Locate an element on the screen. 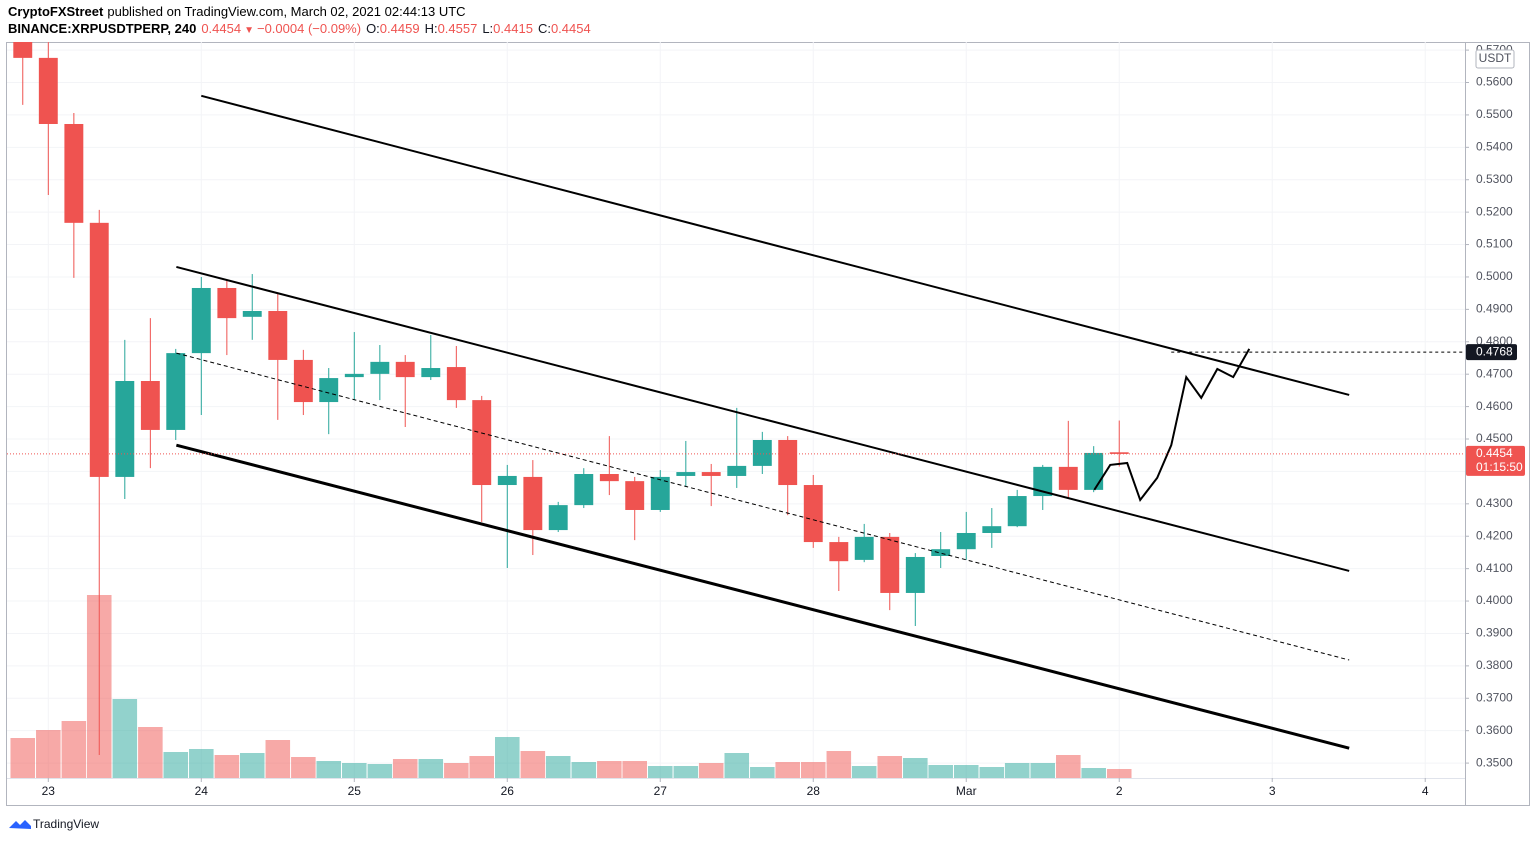  y-tick-label: 0.5100 is located at coordinates (1494, 244).